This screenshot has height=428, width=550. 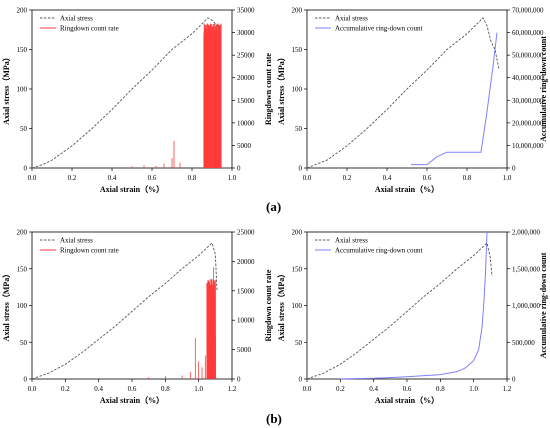 I want to click on y2-tick-label: 60,000,000, so click(x=528, y=33).